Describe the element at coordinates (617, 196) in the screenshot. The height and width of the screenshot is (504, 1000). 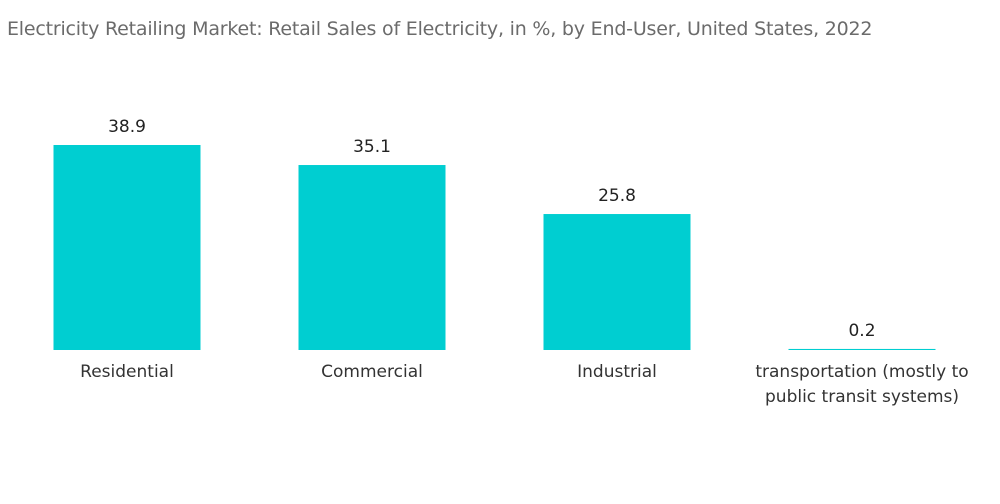
I see `value-label: 25.8` at that location.